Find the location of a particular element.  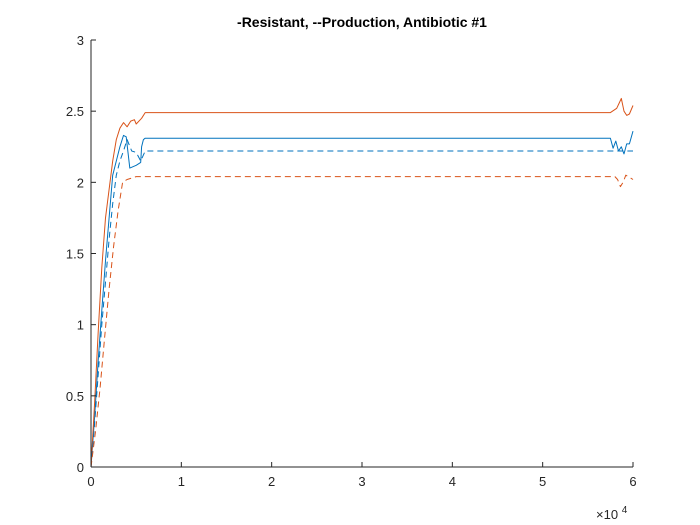

x-tick-label: 4 is located at coordinates (452, 481).